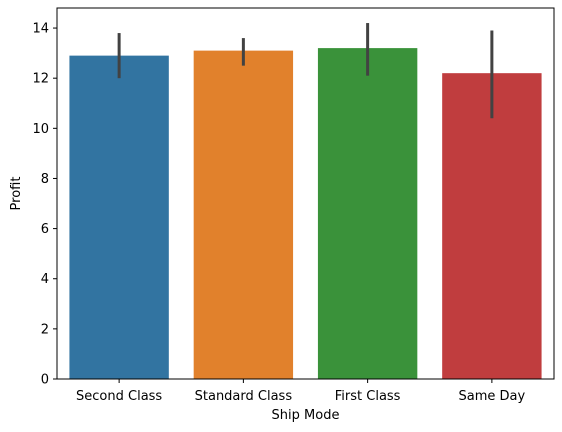 The image size is (562, 432). What do you see at coordinates (40, 129) in the screenshot?
I see `y-tick-label-5: 10` at bounding box center [40, 129].